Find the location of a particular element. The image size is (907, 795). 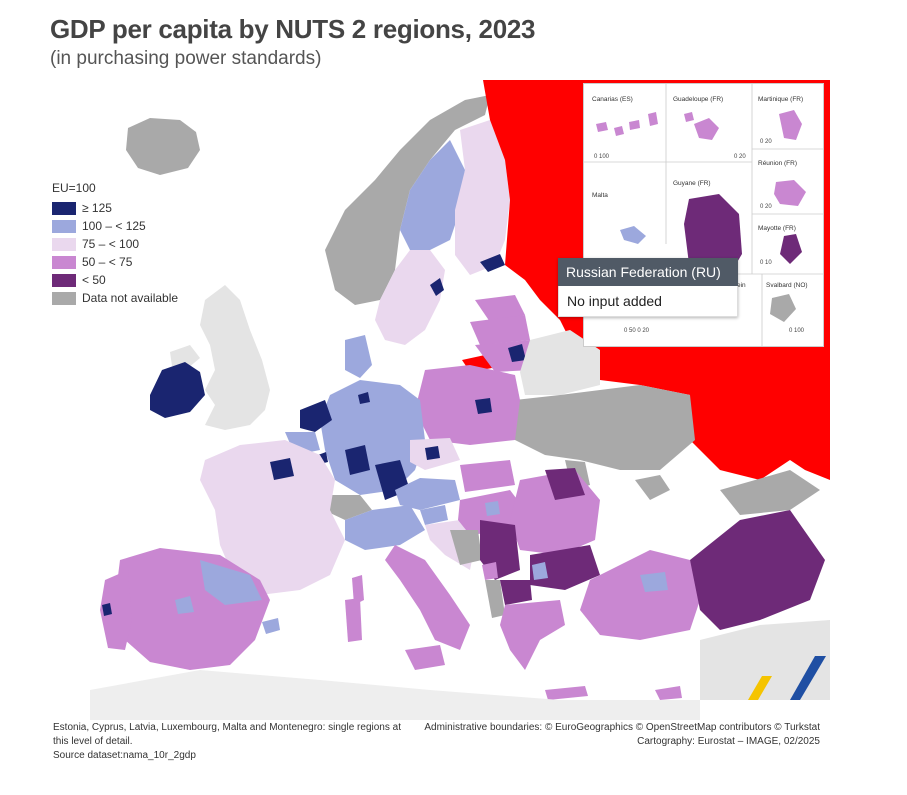

region-italy-north is located at coordinates (385, 527).